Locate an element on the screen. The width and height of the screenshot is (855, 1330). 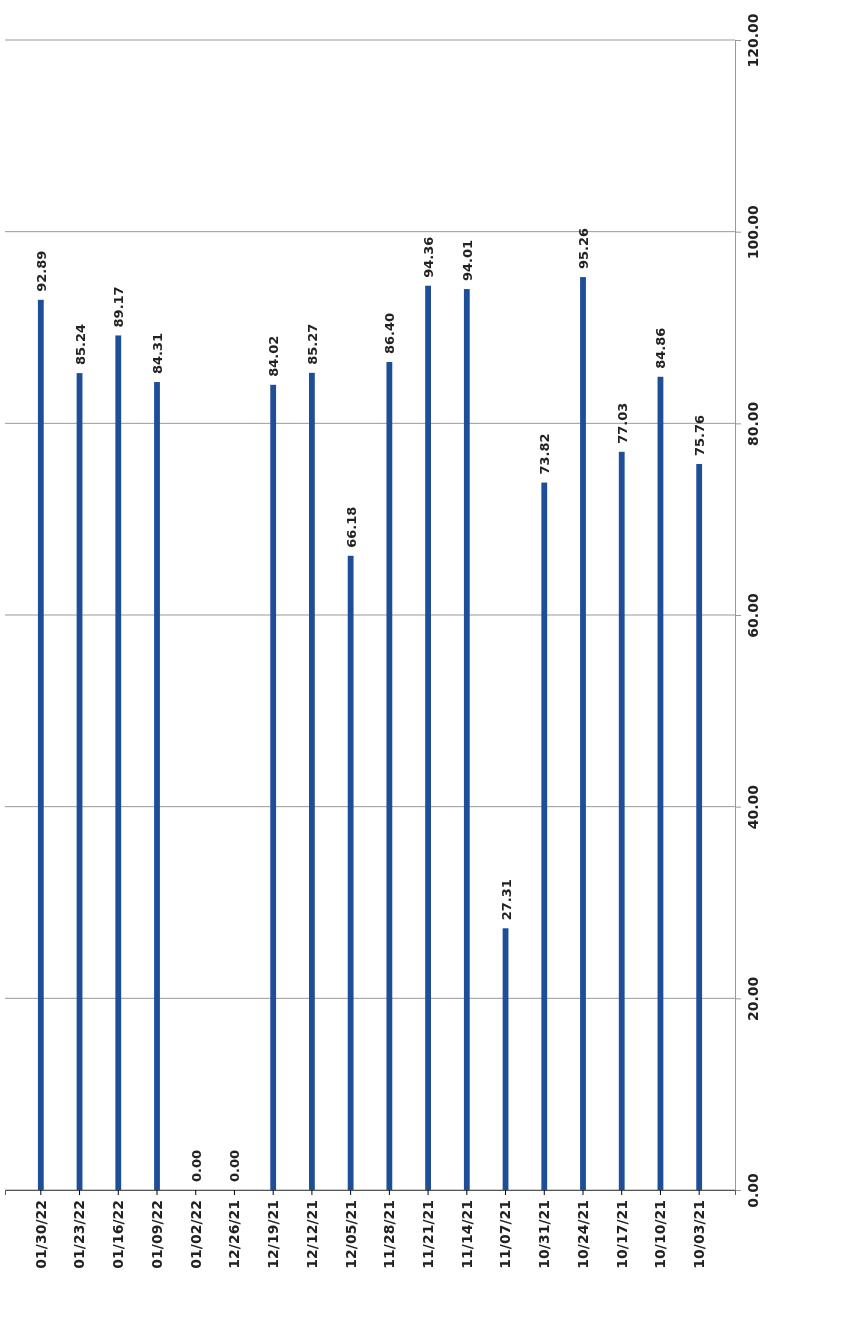
y-tick-label: 120.00 is located at coordinates (752, 40).